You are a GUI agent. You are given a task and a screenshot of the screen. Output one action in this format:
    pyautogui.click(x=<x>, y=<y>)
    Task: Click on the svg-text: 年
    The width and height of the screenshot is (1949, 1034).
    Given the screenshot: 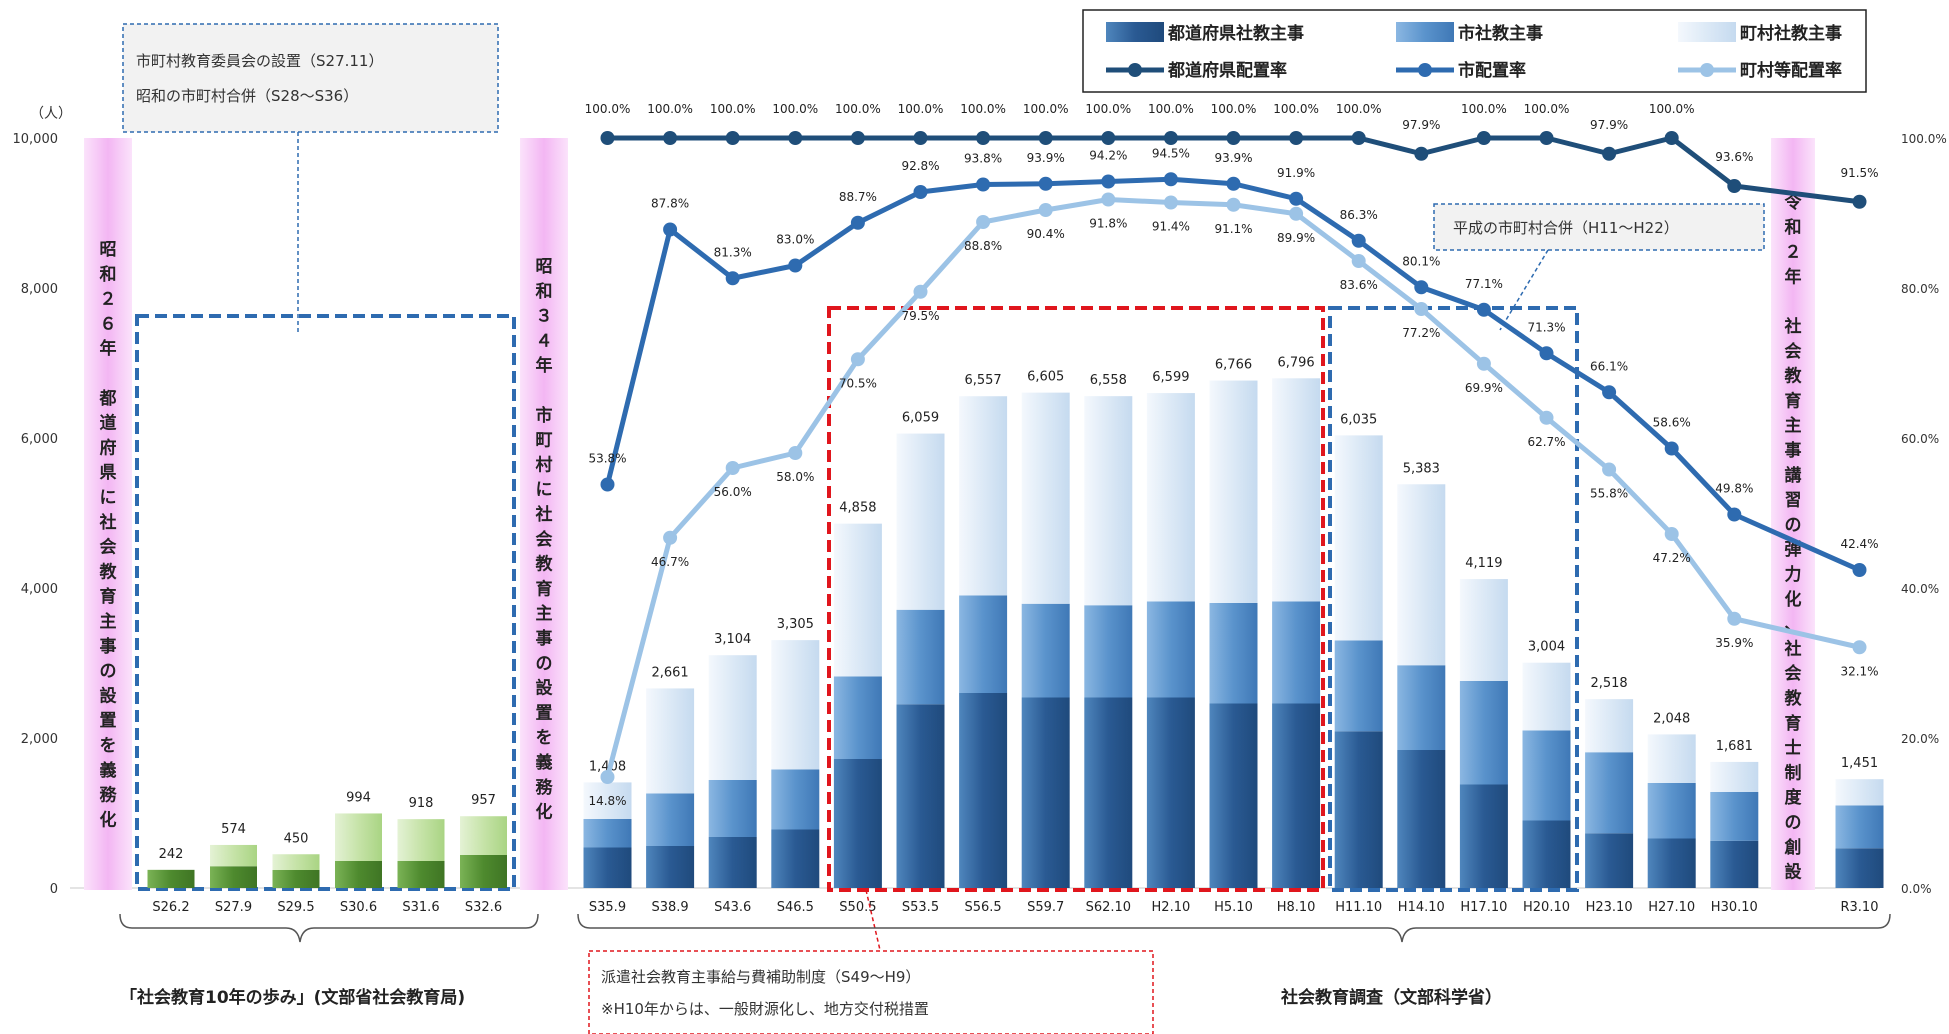 What is the action you would take?
    pyautogui.click(x=544, y=365)
    